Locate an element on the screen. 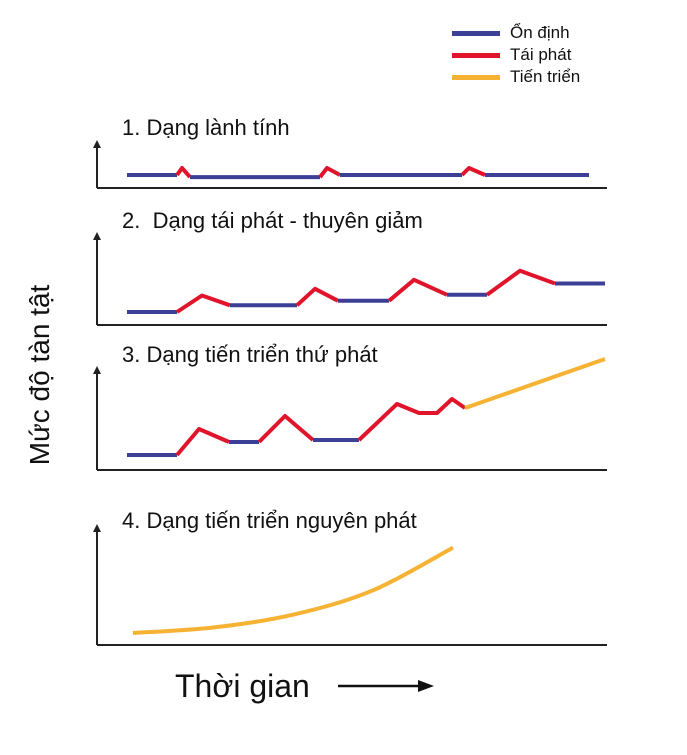  time-arrow-icon is located at coordinates (386, 686).